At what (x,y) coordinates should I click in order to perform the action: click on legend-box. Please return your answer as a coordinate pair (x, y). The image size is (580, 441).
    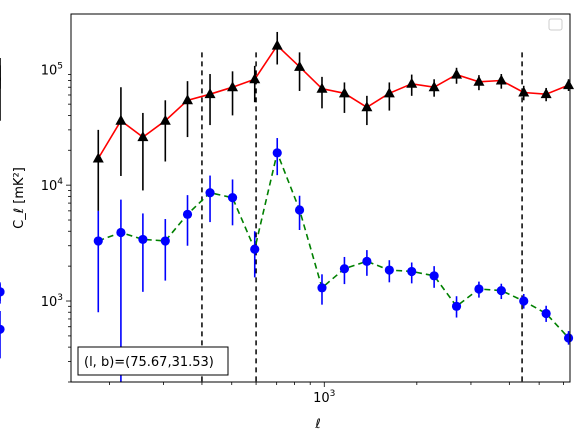
    Looking at the image, I should click on (555, 24).